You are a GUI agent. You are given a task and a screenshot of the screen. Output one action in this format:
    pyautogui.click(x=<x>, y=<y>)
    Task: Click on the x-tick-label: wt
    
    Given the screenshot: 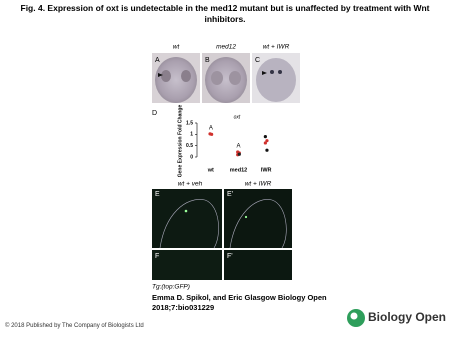 What is the action you would take?
    pyautogui.click(x=210, y=170)
    